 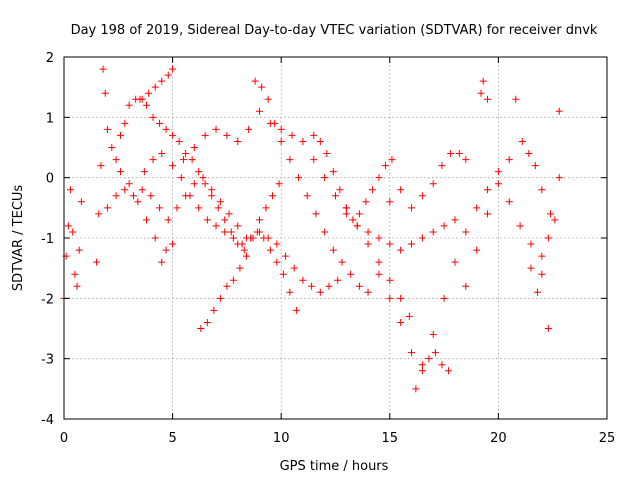 What do you see at coordinates (50, 58) in the screenshot?
I see `y-tick-label: 2` at bounding box center [50, 58].